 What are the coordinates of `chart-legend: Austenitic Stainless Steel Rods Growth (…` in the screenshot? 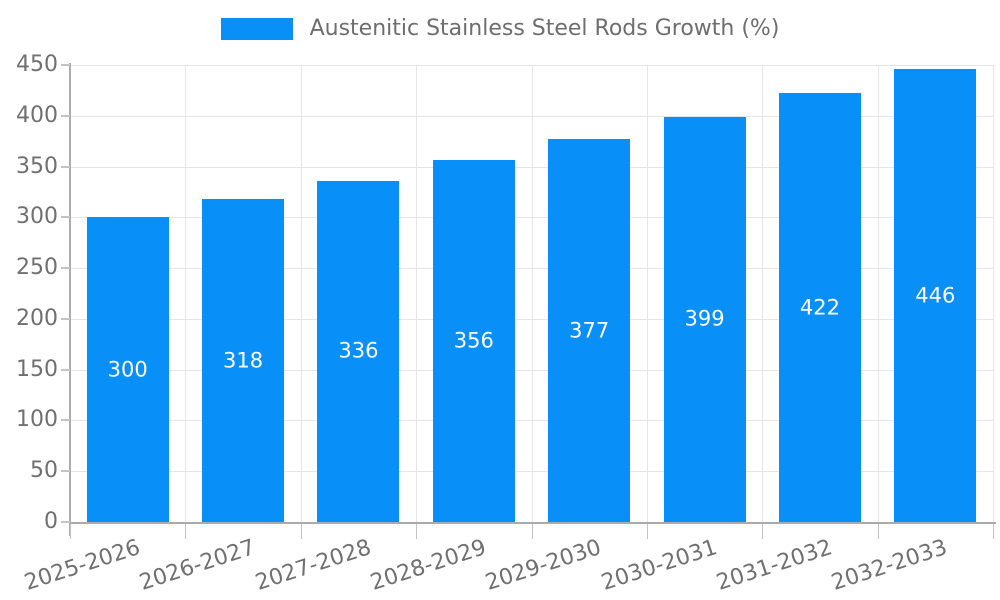 It's located at (500, 28).